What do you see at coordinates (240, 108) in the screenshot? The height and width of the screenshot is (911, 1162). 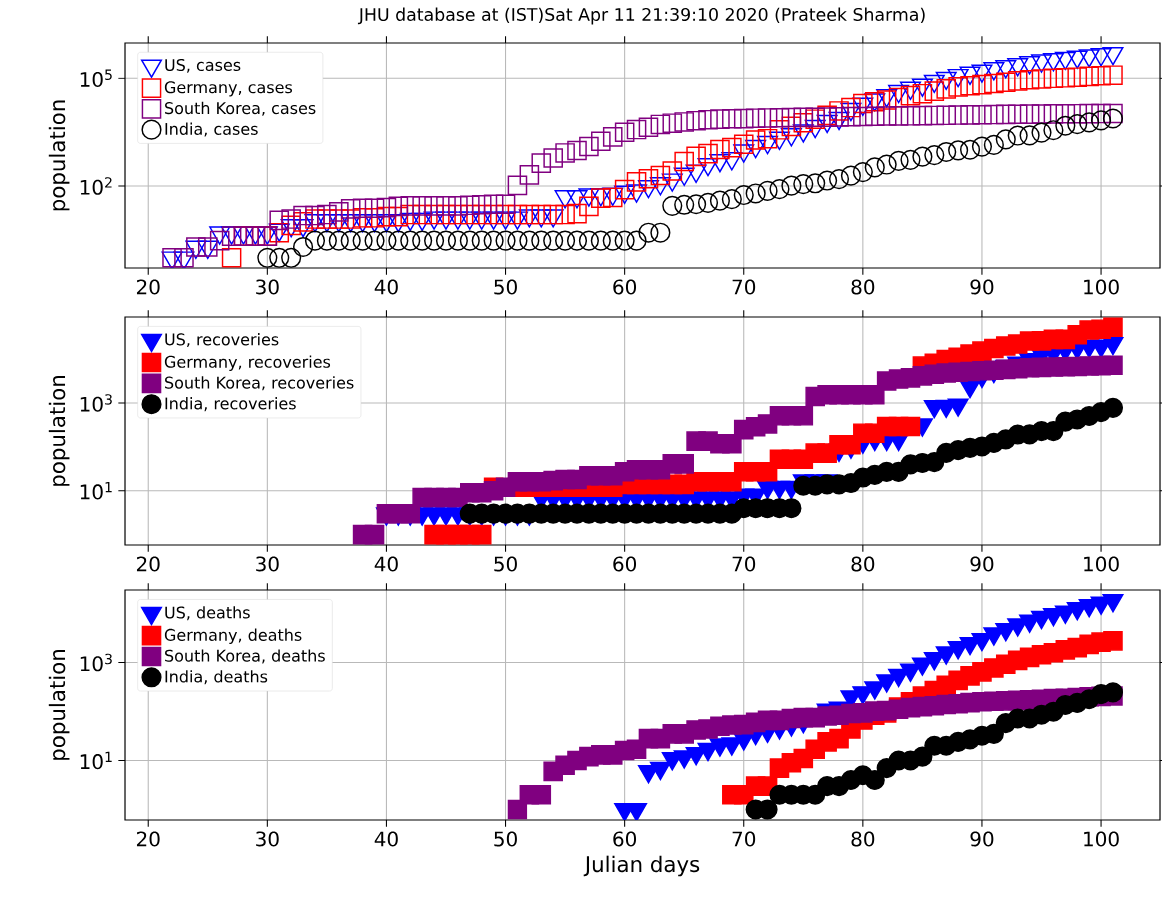 I see `legend-label: South Korea, cases` at bounding box center [240, 108].